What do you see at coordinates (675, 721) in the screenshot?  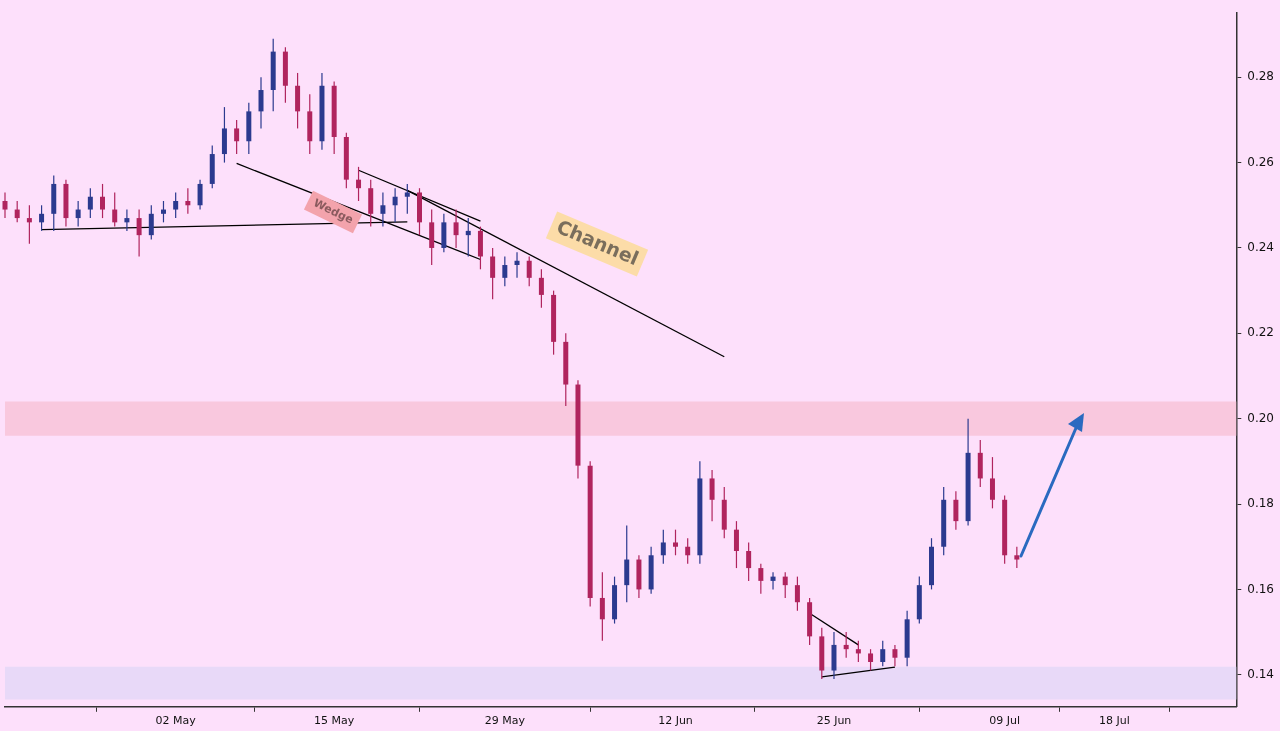 I see `x-tick-label: 12 Jun` at bounding box center [675, 721].